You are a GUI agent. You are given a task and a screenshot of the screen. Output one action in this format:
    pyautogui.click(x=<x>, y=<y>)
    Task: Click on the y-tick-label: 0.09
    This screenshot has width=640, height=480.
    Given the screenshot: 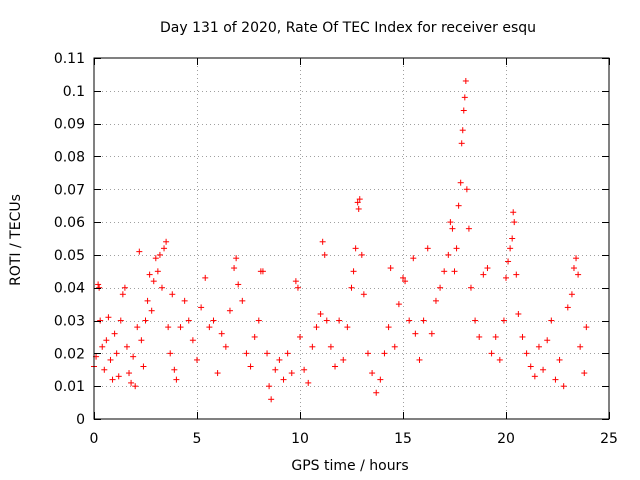 What is the action you would take?
    pyautogui.click(x=69, y=125)
    